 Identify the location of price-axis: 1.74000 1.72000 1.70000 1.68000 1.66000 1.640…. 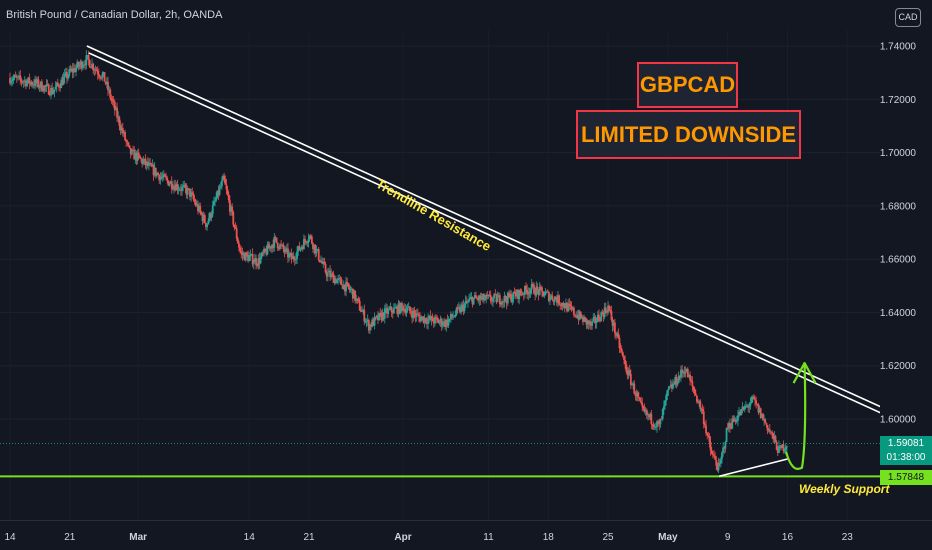
(906, 275).